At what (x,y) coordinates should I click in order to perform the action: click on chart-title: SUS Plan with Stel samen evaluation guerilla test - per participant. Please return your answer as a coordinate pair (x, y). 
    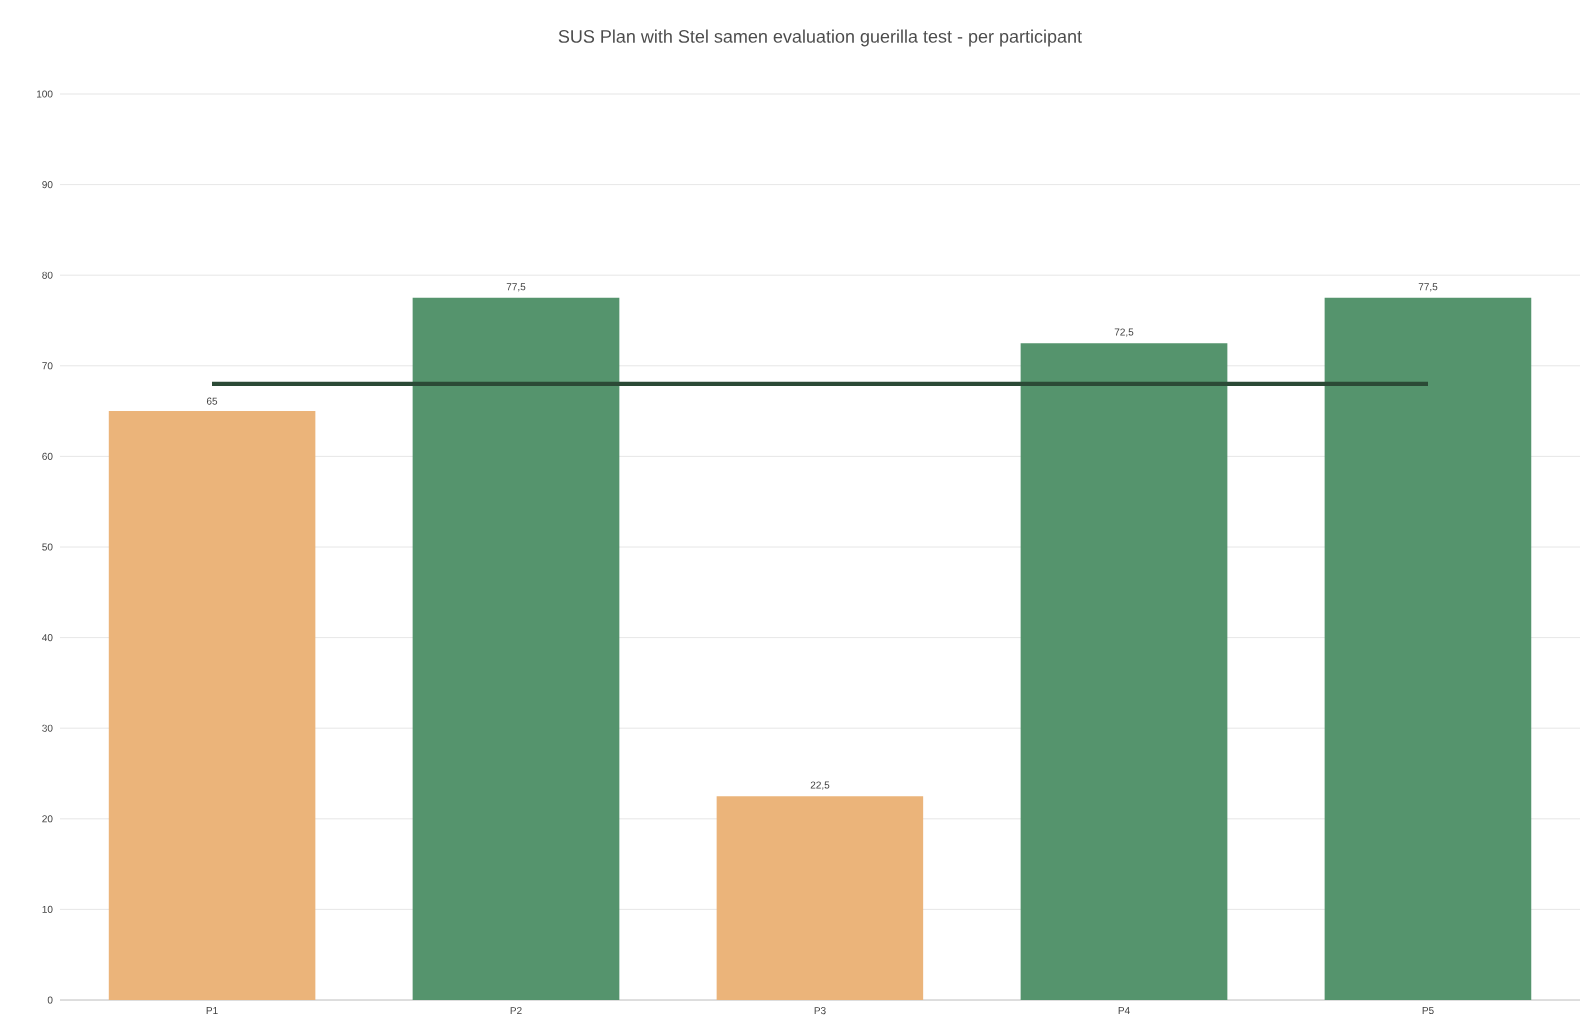
    Looking at the image, I should click on (820, 38).